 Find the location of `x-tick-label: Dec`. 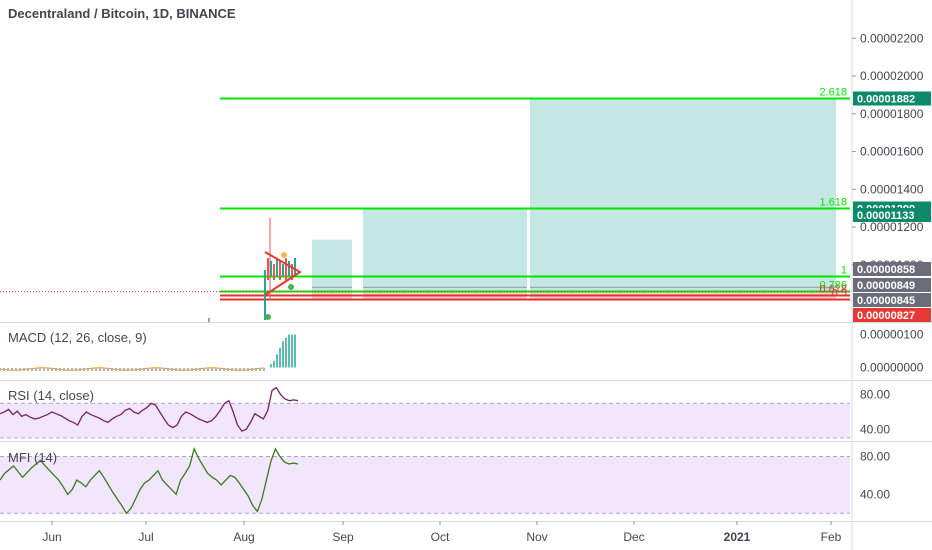

x-tick-label: Dec is located at coordinates (633, 537).